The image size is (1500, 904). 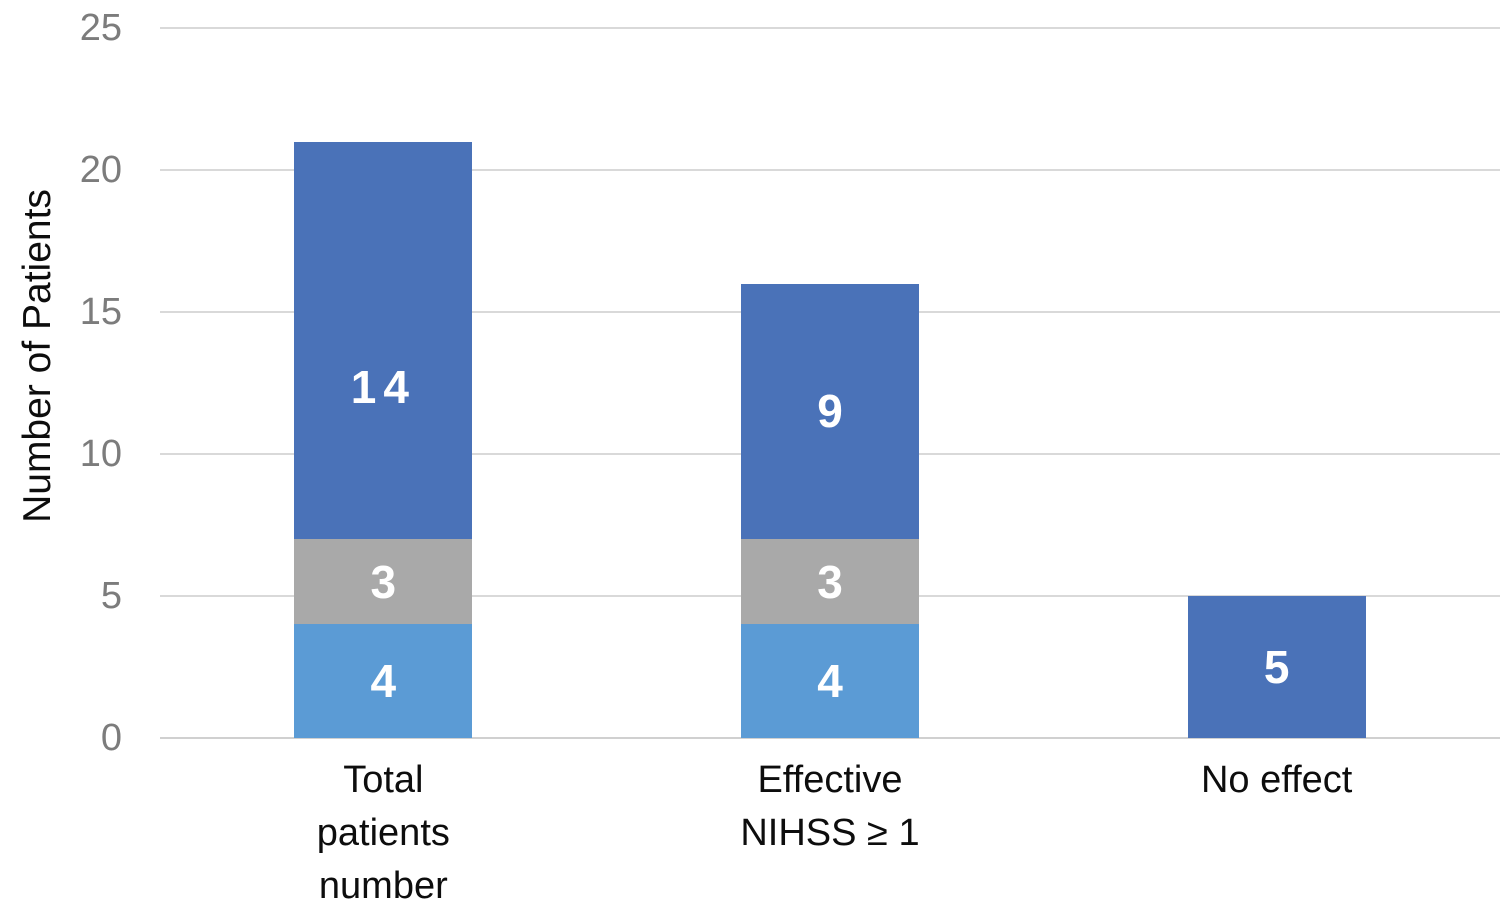 I want to click on category-label: No effect, so click(x=1276, y=780).